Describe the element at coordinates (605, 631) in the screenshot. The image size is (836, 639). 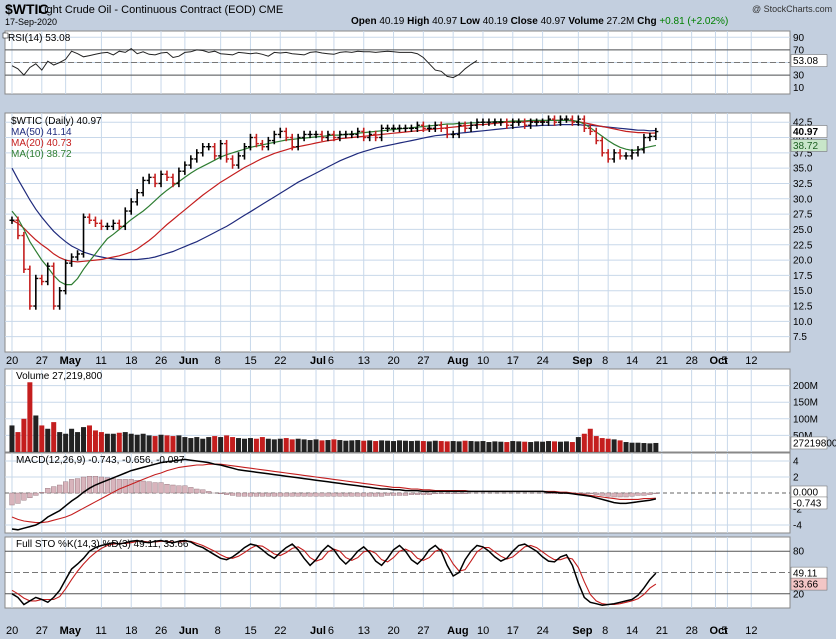
I see `x-axis-label-bottom: 8` at that location.